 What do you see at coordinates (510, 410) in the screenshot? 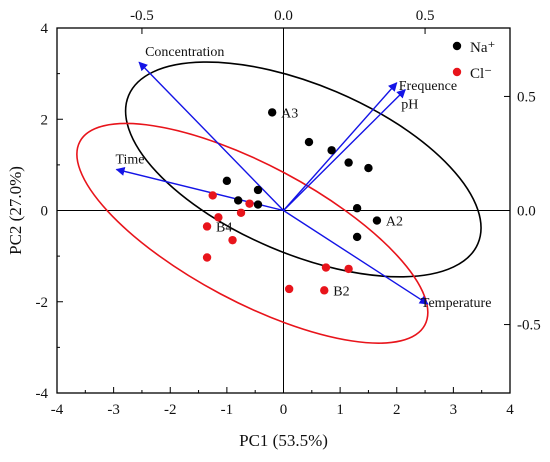
I see `x-tick-label-8: 4` at bounding box center [510, 410].